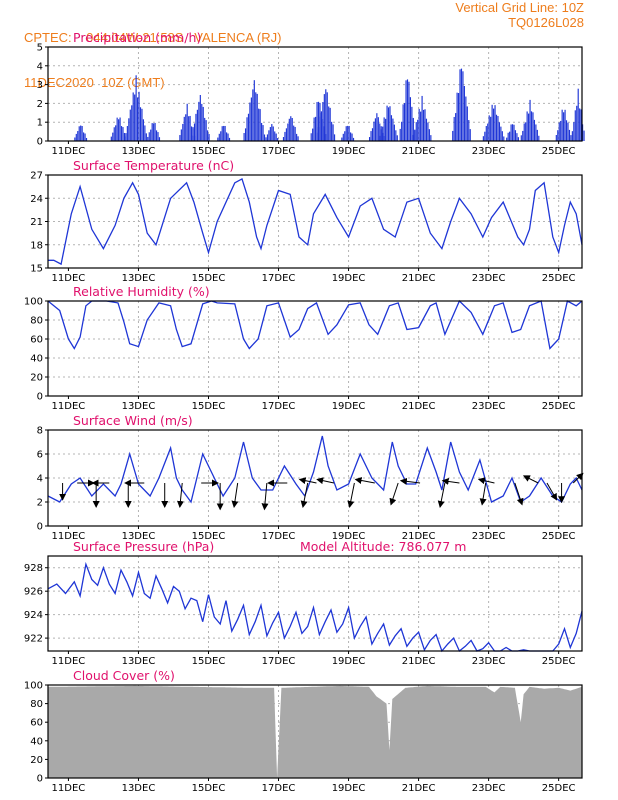 The image size is (618, 800). What do you see at coordinates (124, 675) in the screenshot?
I see `panel-title: Cloud Cover (%)` at bounding box center [124, 675].